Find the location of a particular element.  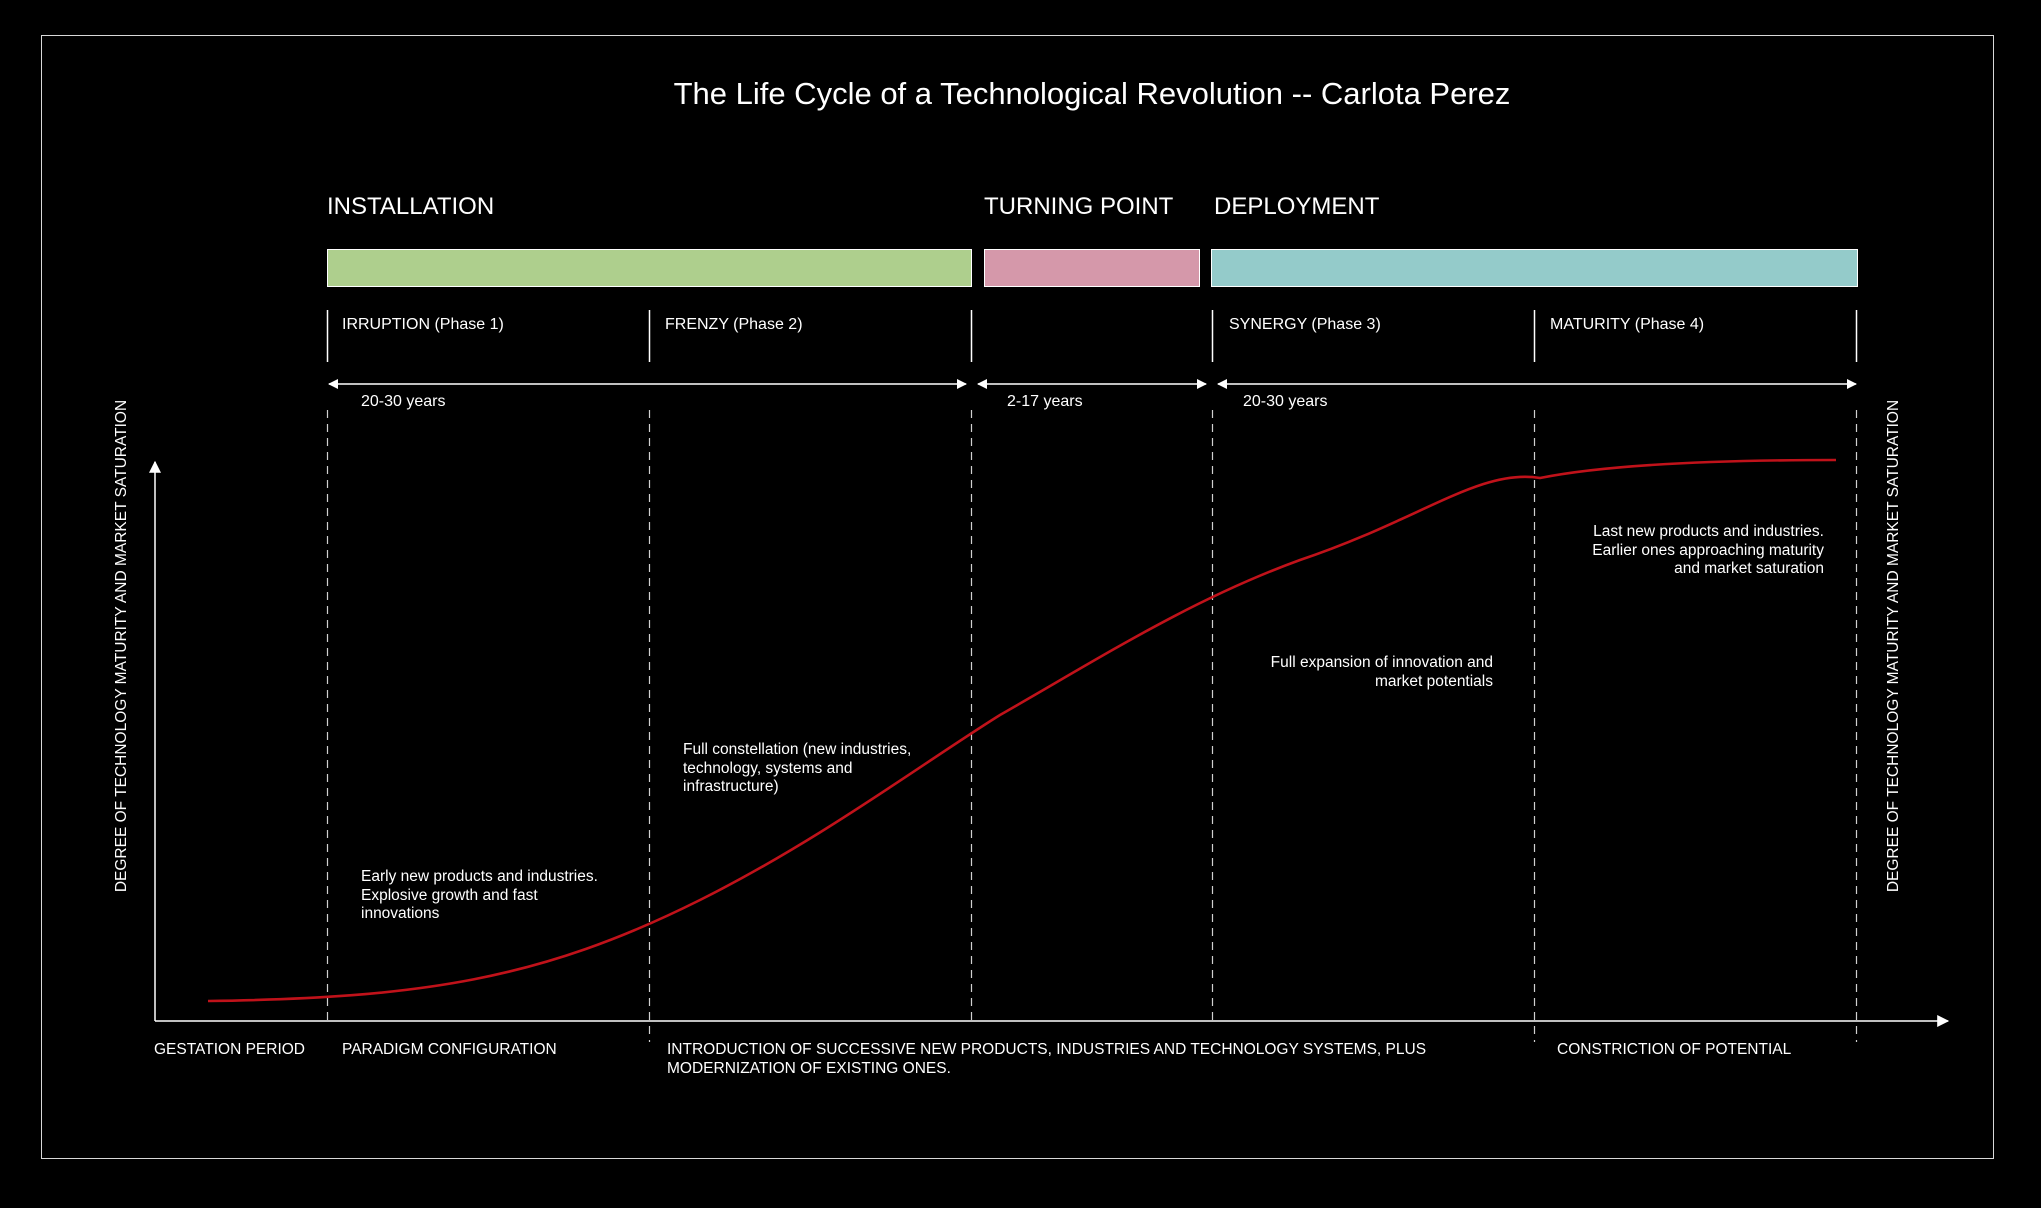

phase-synergy-label: SYNERGY (Phase 3) is located at coordinates (1305, 324).